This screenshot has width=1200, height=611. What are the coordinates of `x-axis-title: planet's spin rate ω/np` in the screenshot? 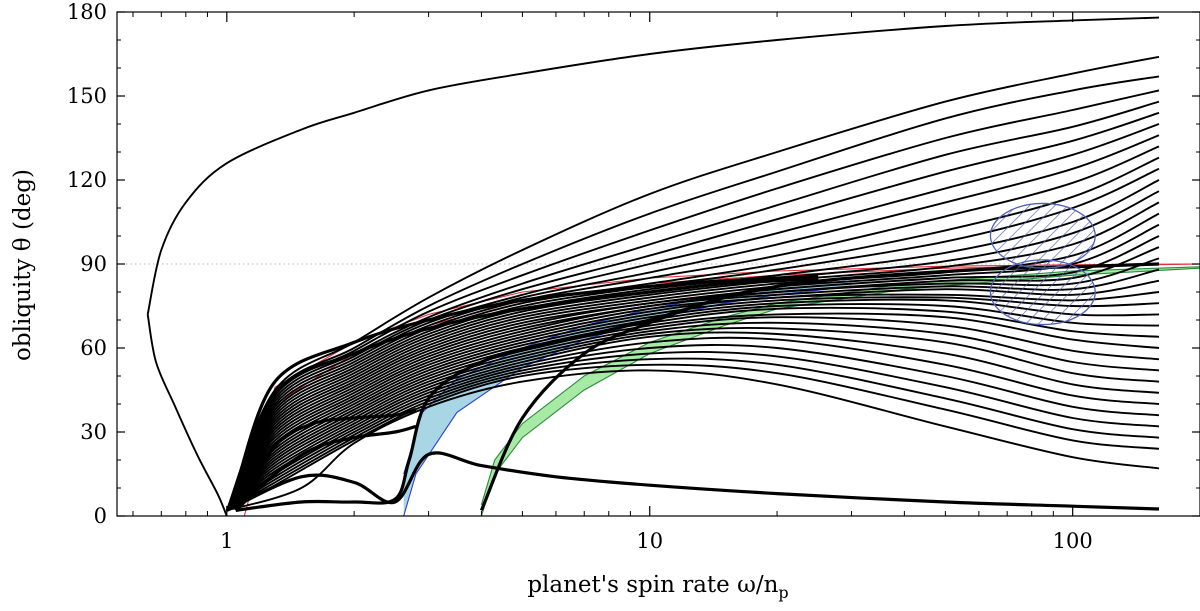 It's located at (657, 587).